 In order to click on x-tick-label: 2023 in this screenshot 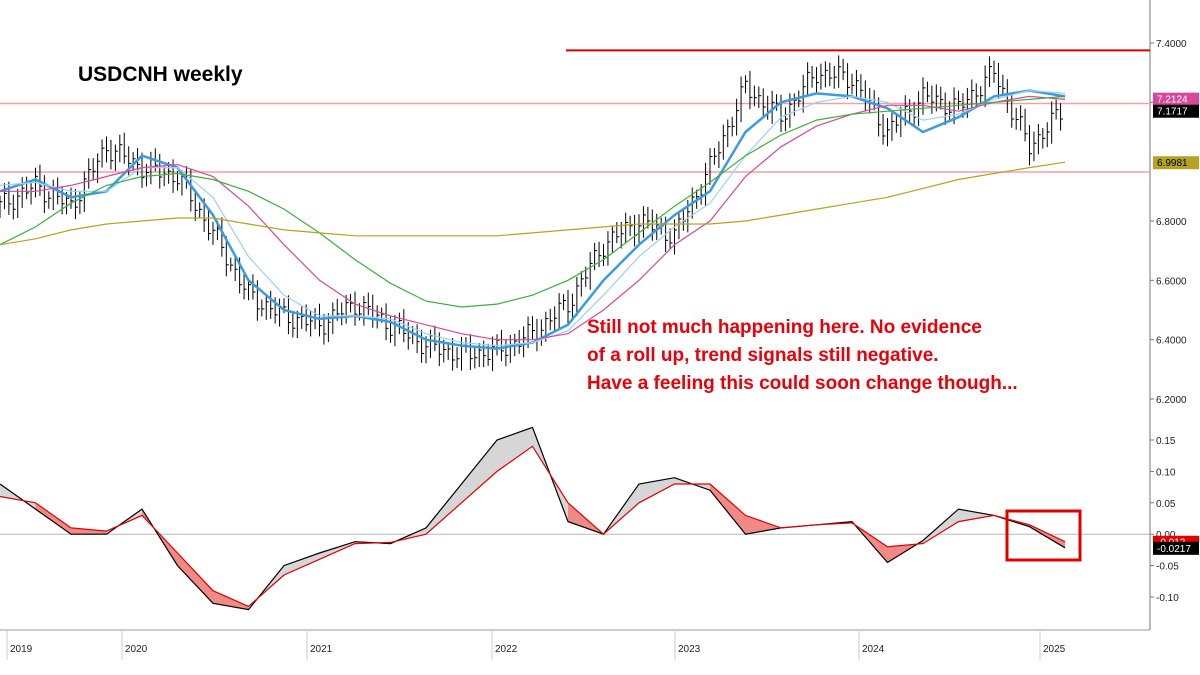, I will do `click(689, 649)`.